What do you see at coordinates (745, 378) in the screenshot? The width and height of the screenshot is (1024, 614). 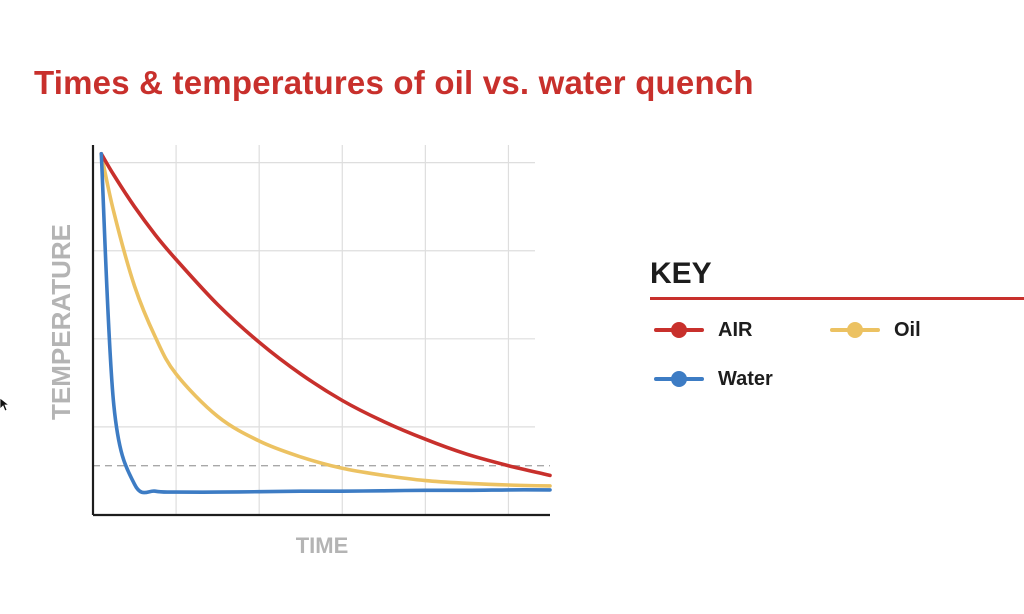 I see `legend-label: Water` at bounding box center [745, 378].